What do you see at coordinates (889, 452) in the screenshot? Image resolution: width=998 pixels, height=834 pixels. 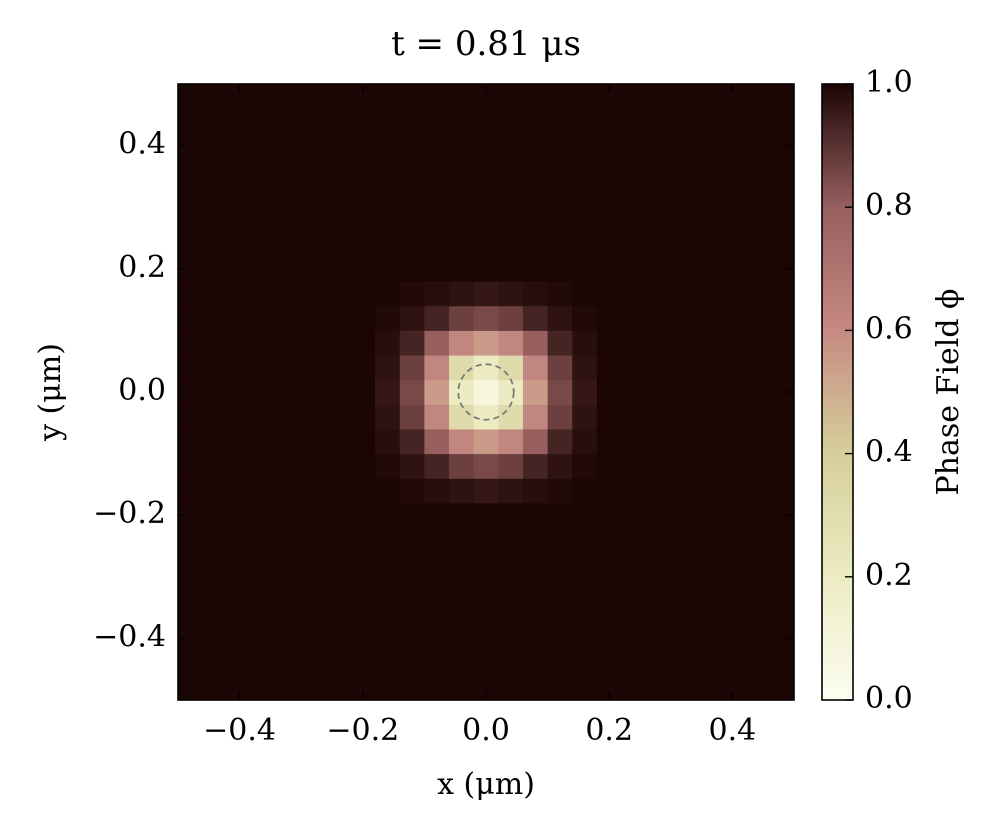 I see `colorbar-tick-label: 0.4` at bounding box center [889, 452].